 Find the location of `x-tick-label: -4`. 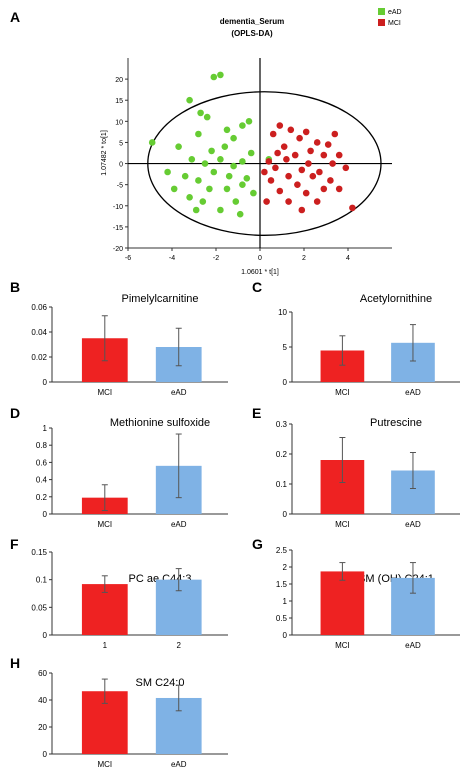

x-tick-label: -4 is located at coordinates (172, 258).